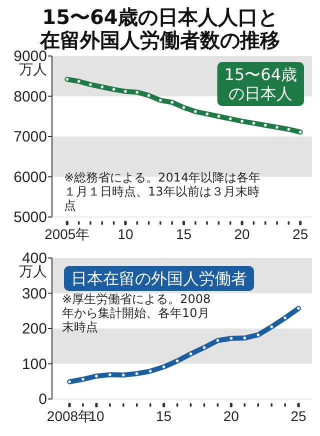 The image size is (320, 436). Describe the element at coordinates (30, 217) in the screenshot. I see `y-tick-label: 5000` at that location.